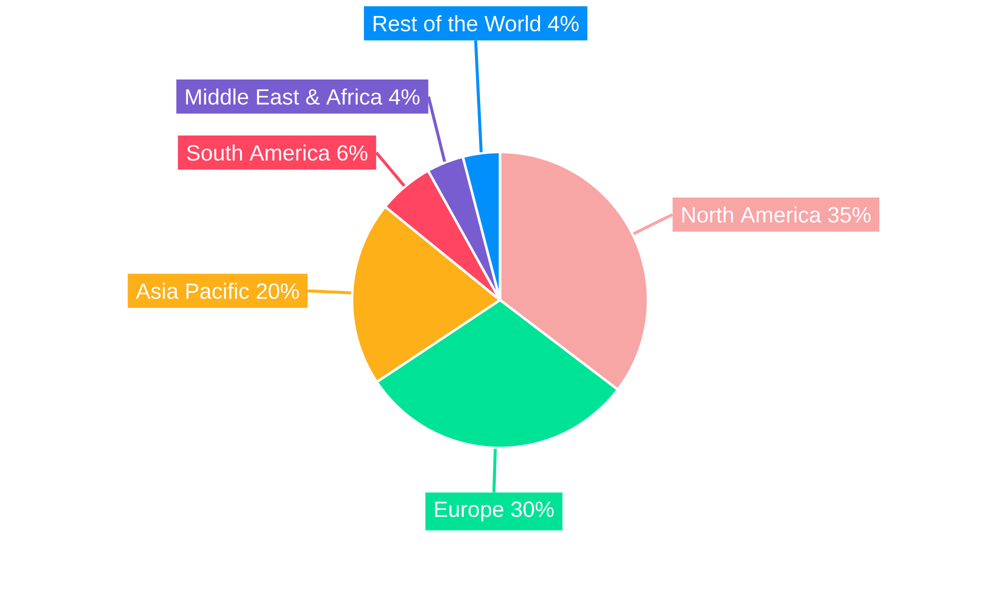  What do you see at coordinates (277, 291) in the screenshot?
I see `data-label: 20%` at bounding box center [277, 291].